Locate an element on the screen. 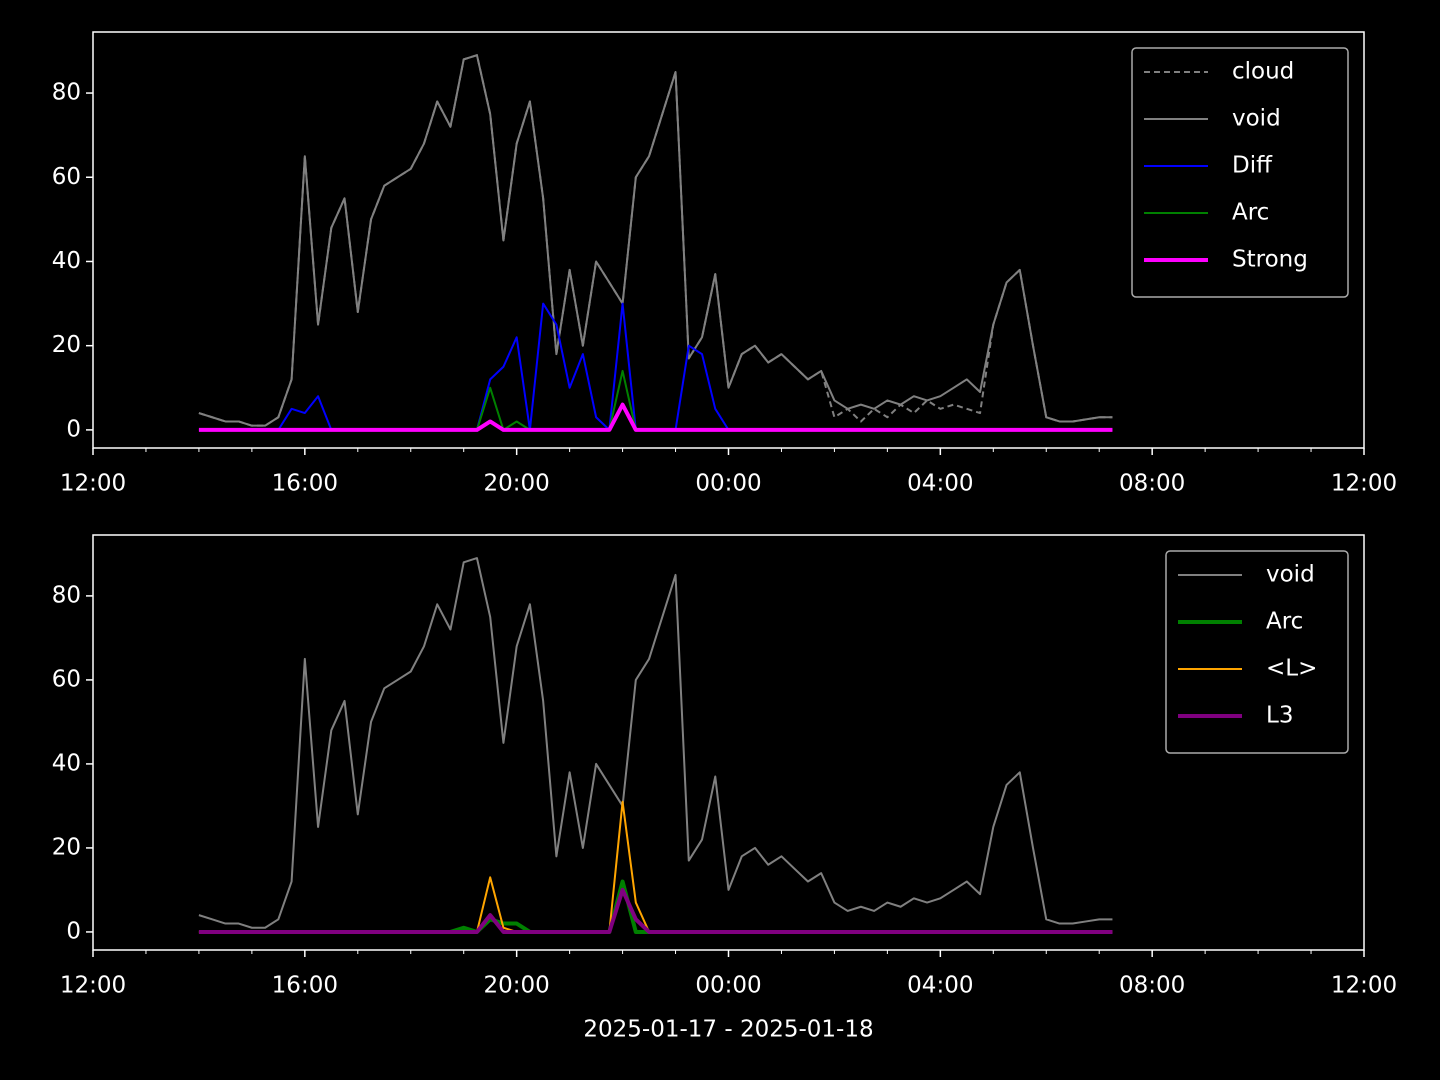 The height and width of the screenshot is (1080, 1440). legend-label: L3 is located at coordinates (1279, 716).